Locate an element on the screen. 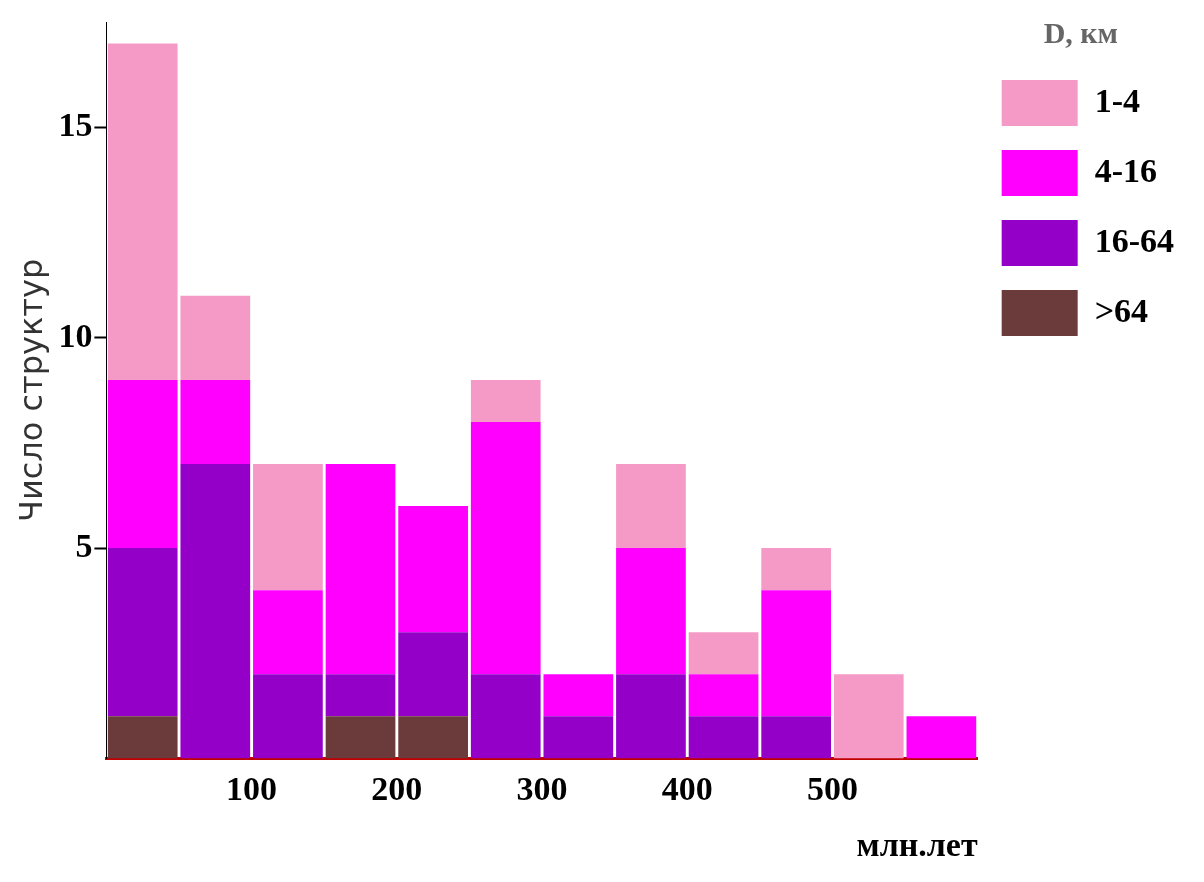 The width and height of the screenshot is (1204, 882). x-tick-label: 400 is located at coordinates (687, 788).